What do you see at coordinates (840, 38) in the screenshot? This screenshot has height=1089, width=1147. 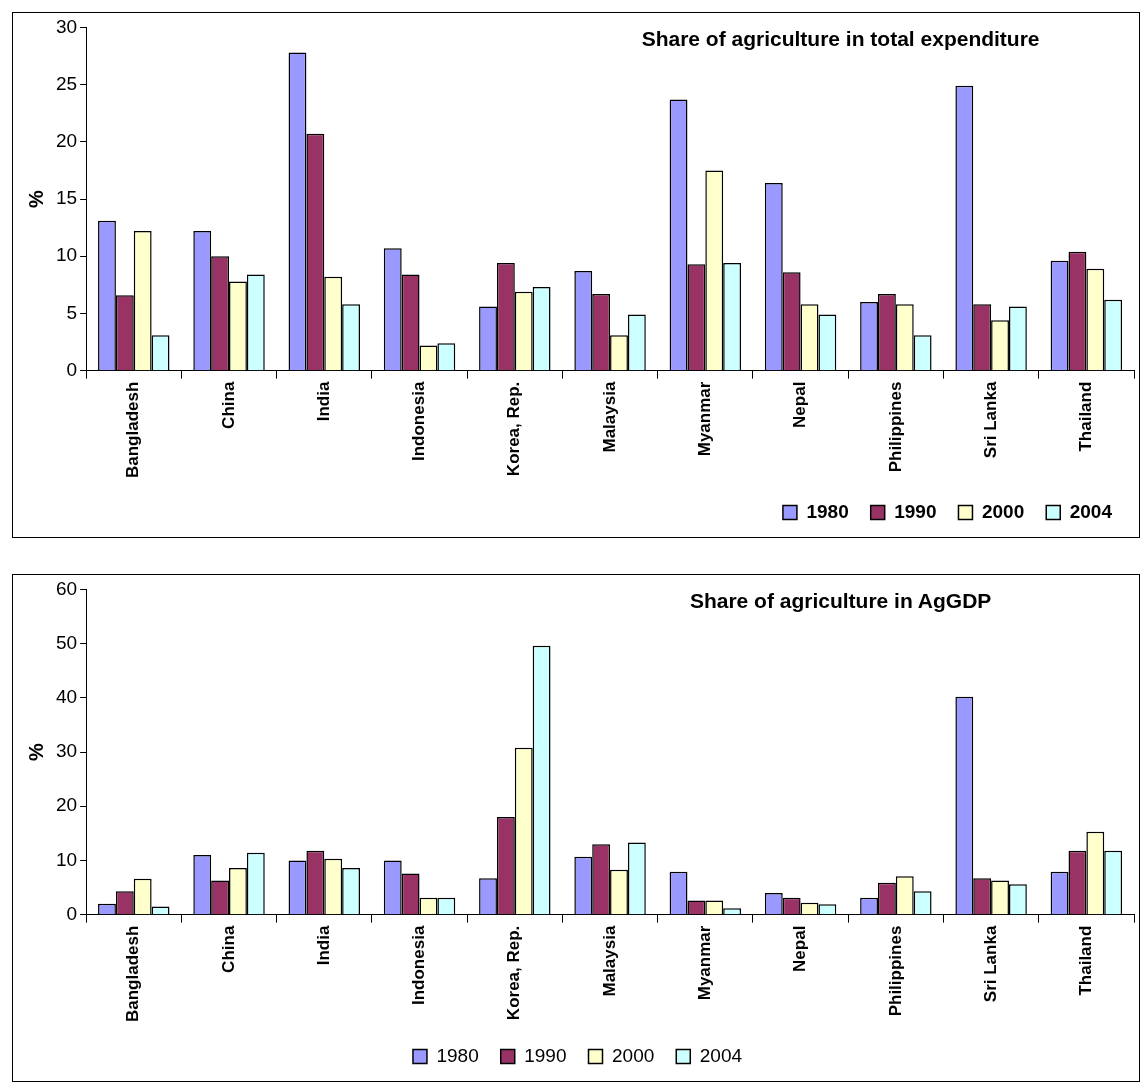 I see `chart-title: Share of agriculture in total expenditure` at bounding box center [840, 38].